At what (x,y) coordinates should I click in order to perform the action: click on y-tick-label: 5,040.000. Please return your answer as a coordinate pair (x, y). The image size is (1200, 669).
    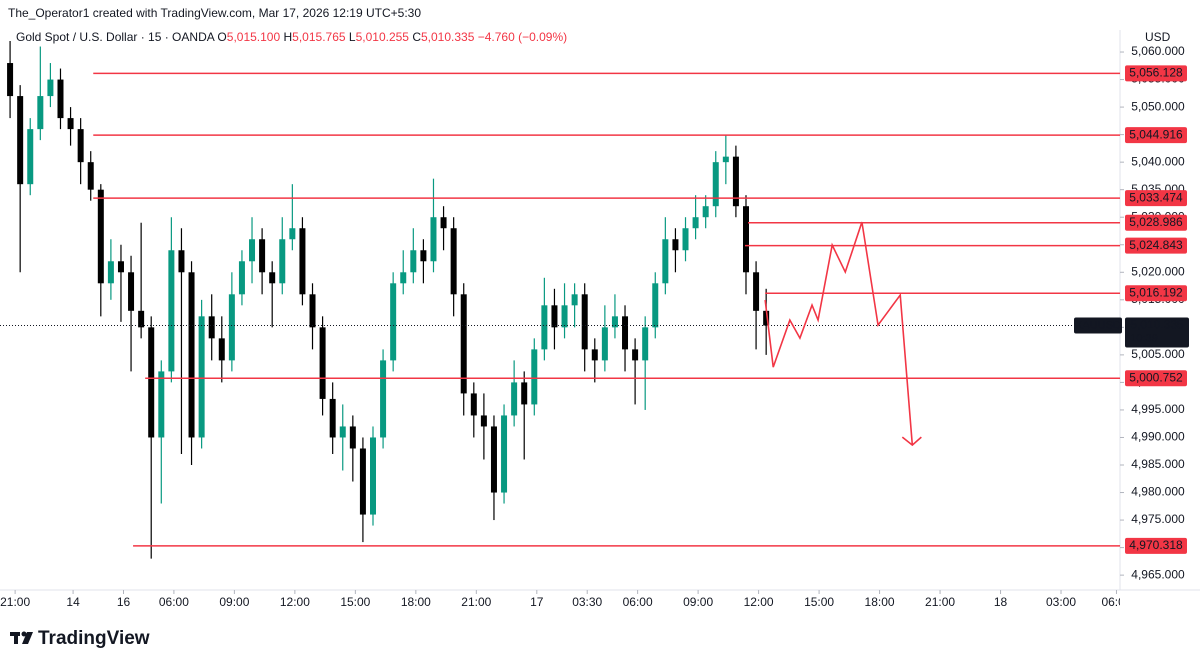
    Looking at the image, I should click on (1158, 161).